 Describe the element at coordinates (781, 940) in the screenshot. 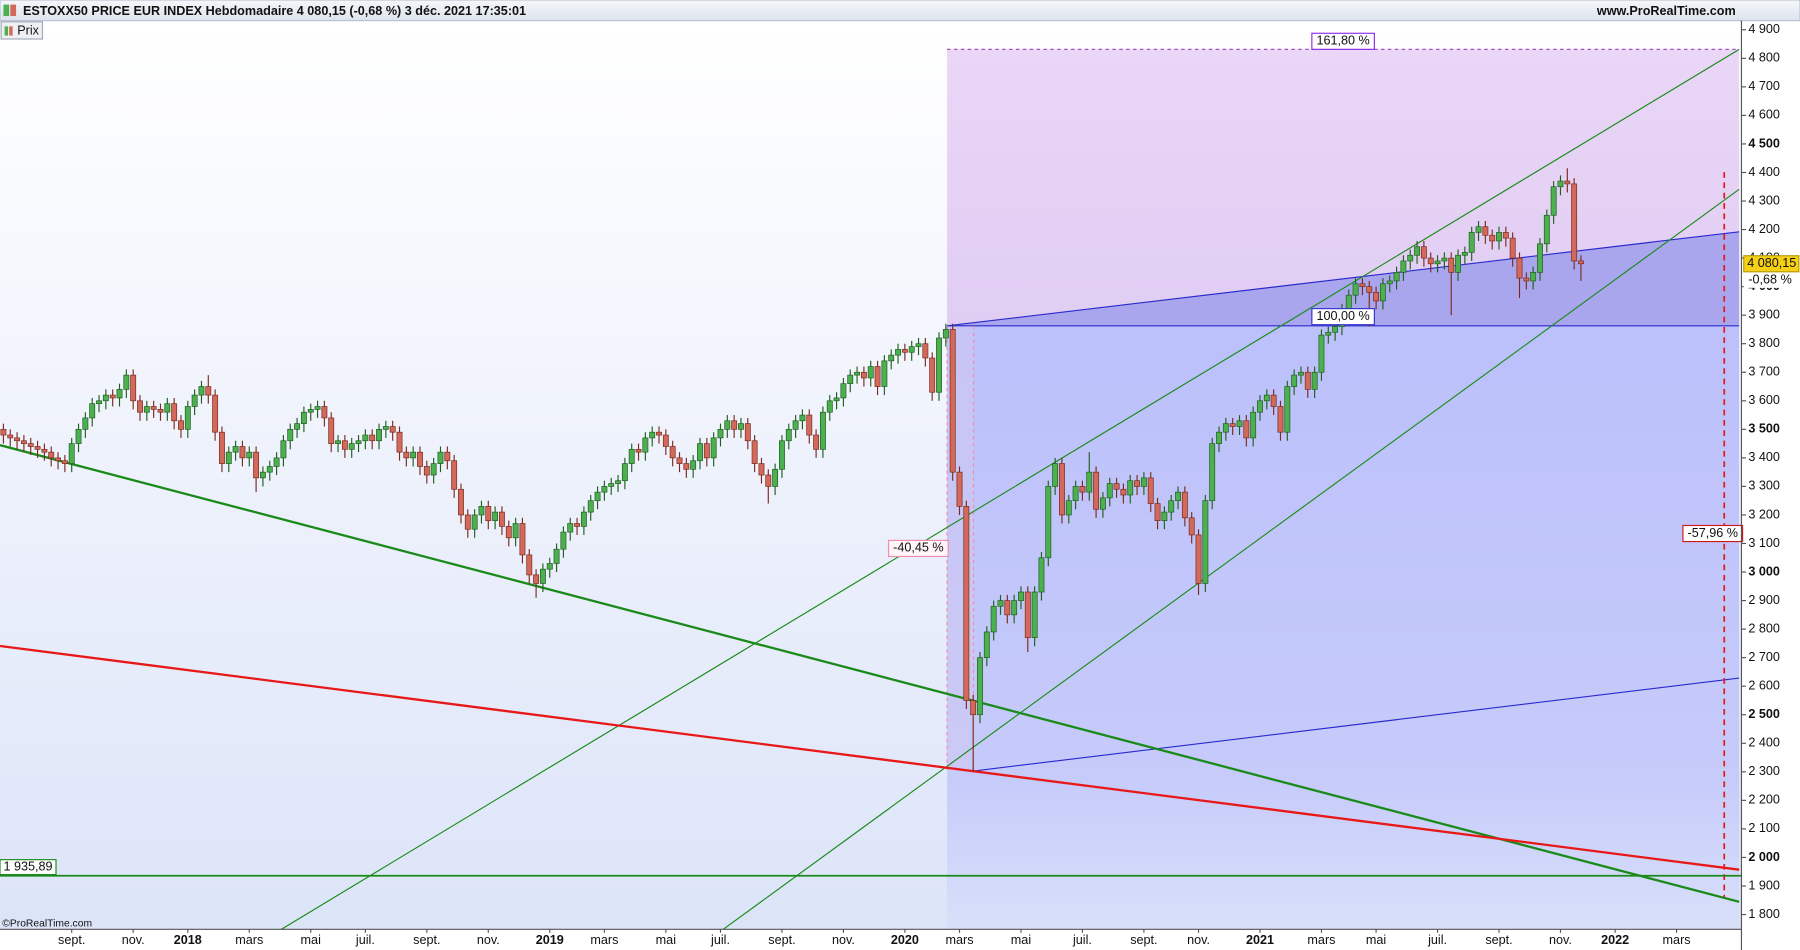

I see `x-tick-label: sept.` at that location.